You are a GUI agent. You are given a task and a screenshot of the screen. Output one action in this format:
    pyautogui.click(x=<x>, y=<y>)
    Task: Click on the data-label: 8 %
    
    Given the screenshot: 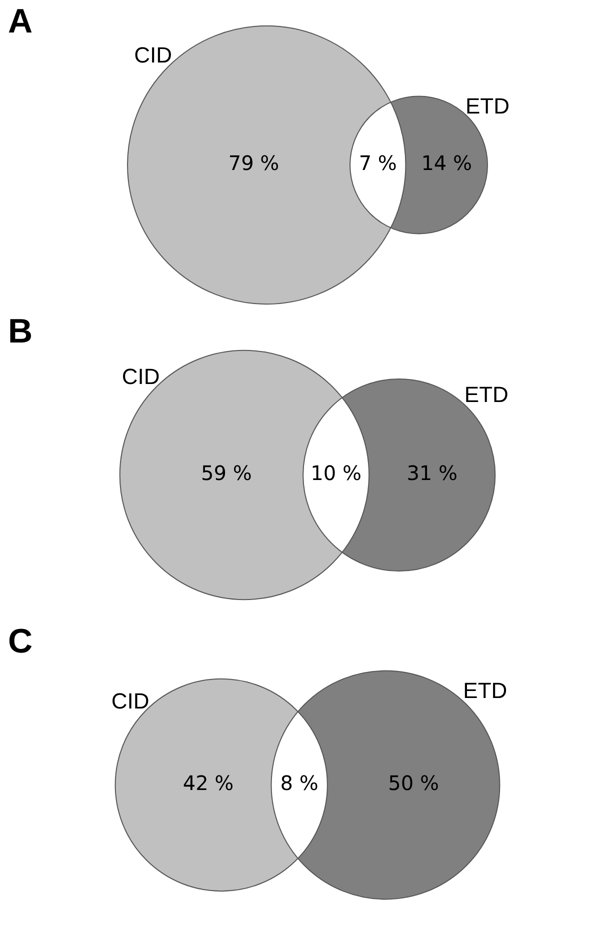 What is the action you would take?
    pyautogui.click(x=299, y=783)
    